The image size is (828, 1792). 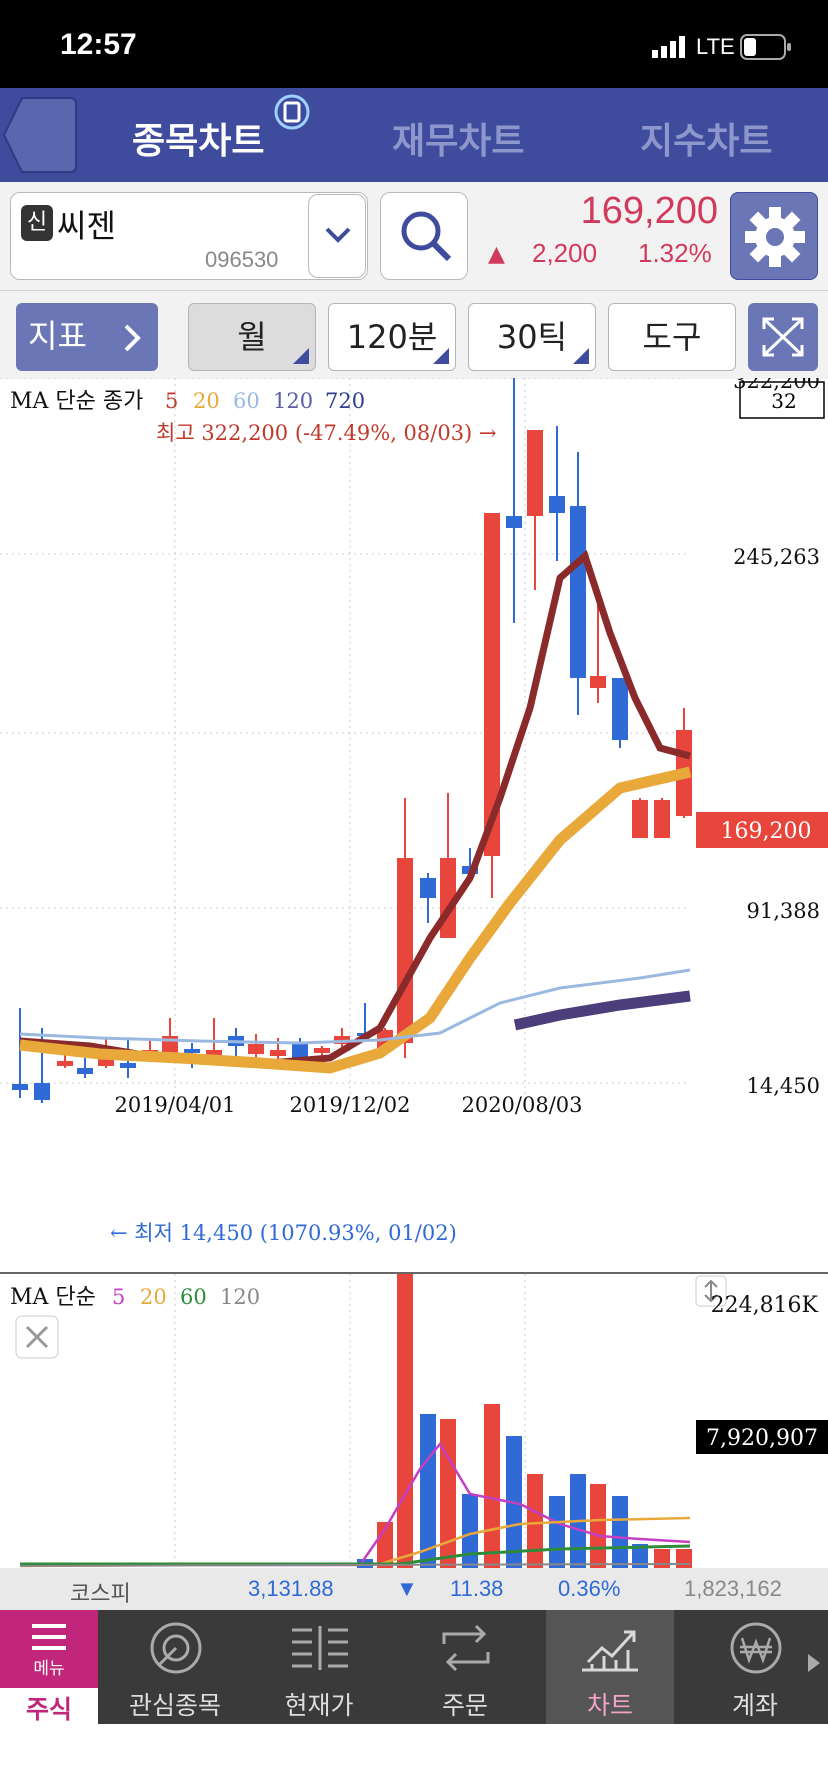 What do you see at coordinates (414, 1768) in the screenshot?
I see `home-indicator` at bounding box center [414, 1768].